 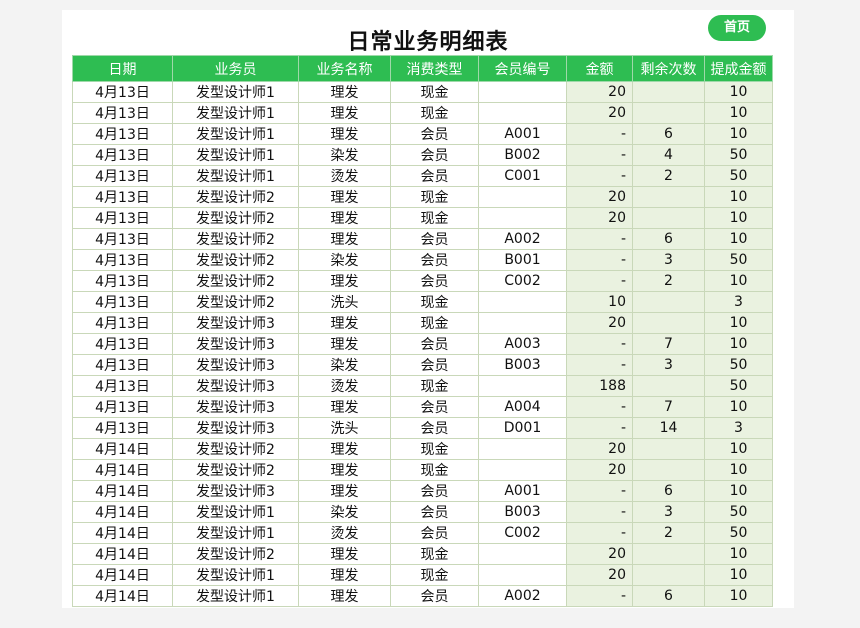 I want to click on table-cell: 6, so click(x=668, y=596).